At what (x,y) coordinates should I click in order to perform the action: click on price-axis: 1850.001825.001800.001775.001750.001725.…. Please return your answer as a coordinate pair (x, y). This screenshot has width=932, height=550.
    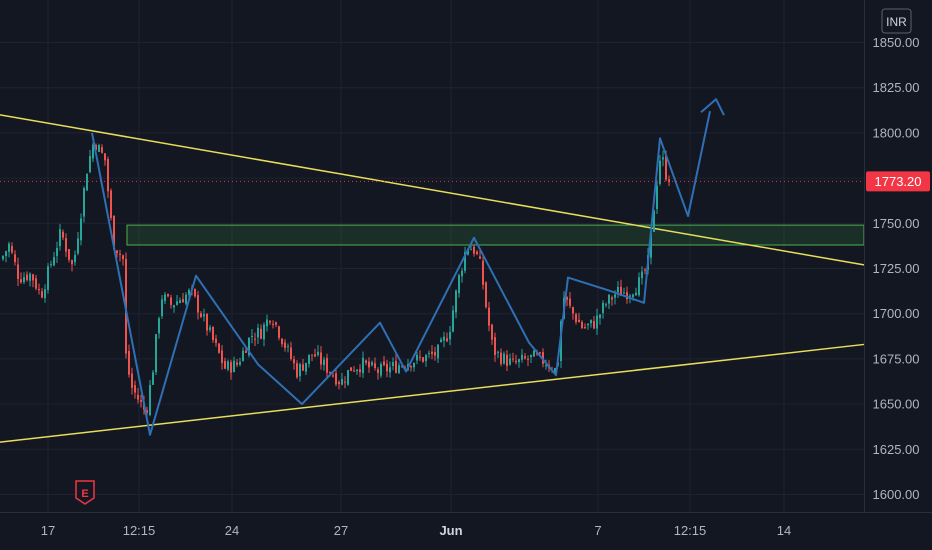
    Looking at the image, I should click on (896, 268).